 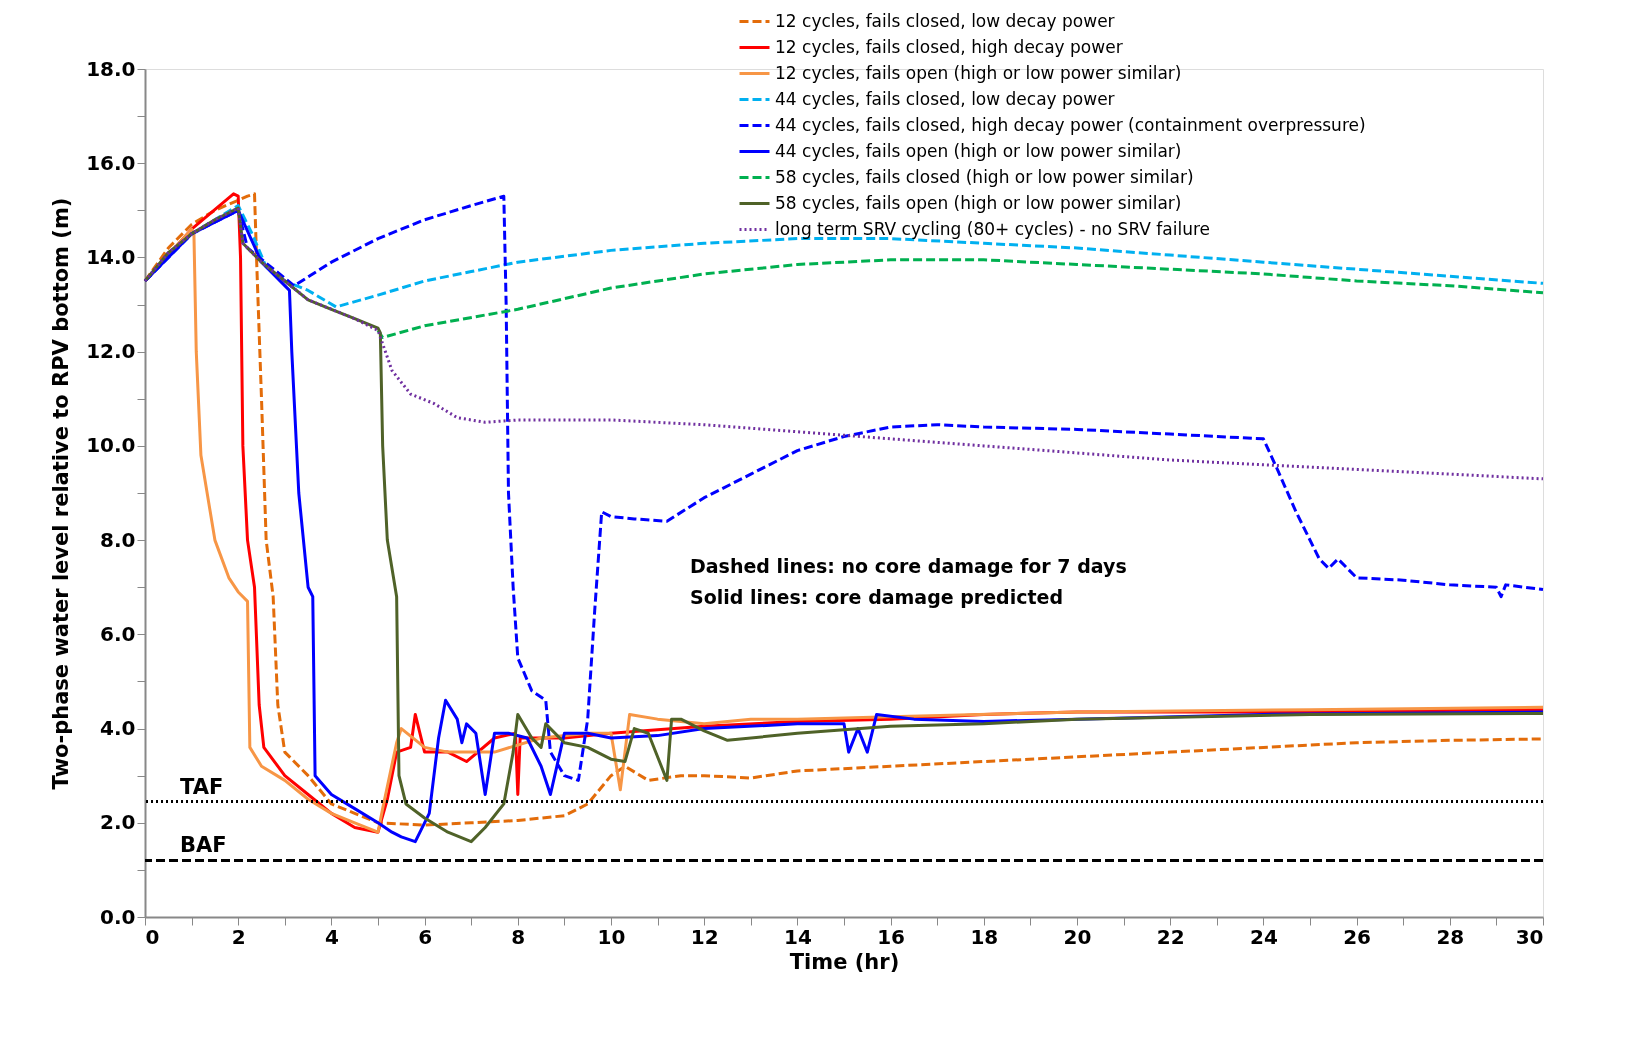 I want to click on legend-label: 58 cycles, fails closed (high or low power similar), so click(x=984, y=176).